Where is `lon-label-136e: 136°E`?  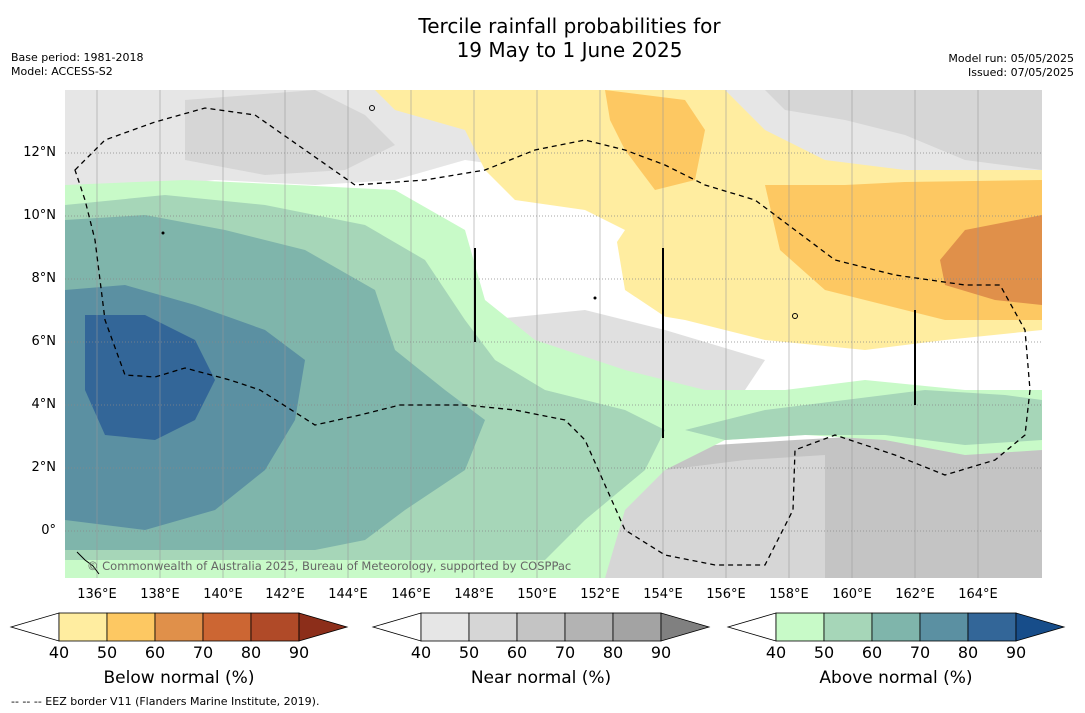 lon-label-136e: 136°E is located at coordinates (97, 594).